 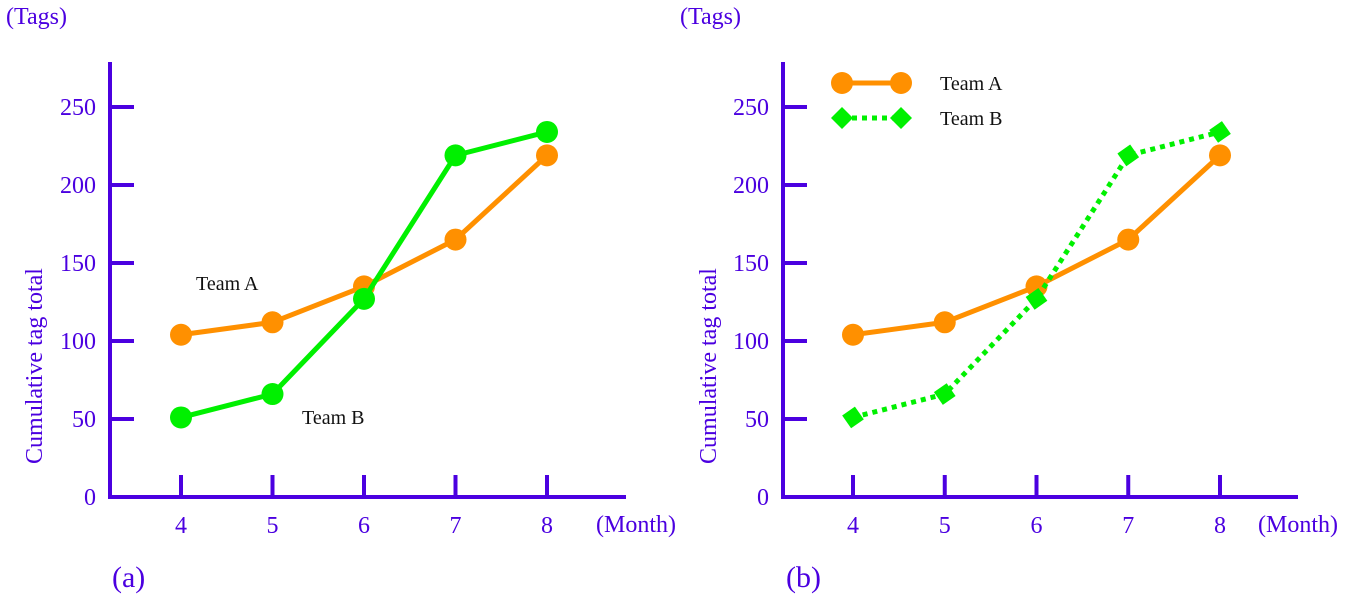 I want to click on series-line, so click(x=1036, y=274).